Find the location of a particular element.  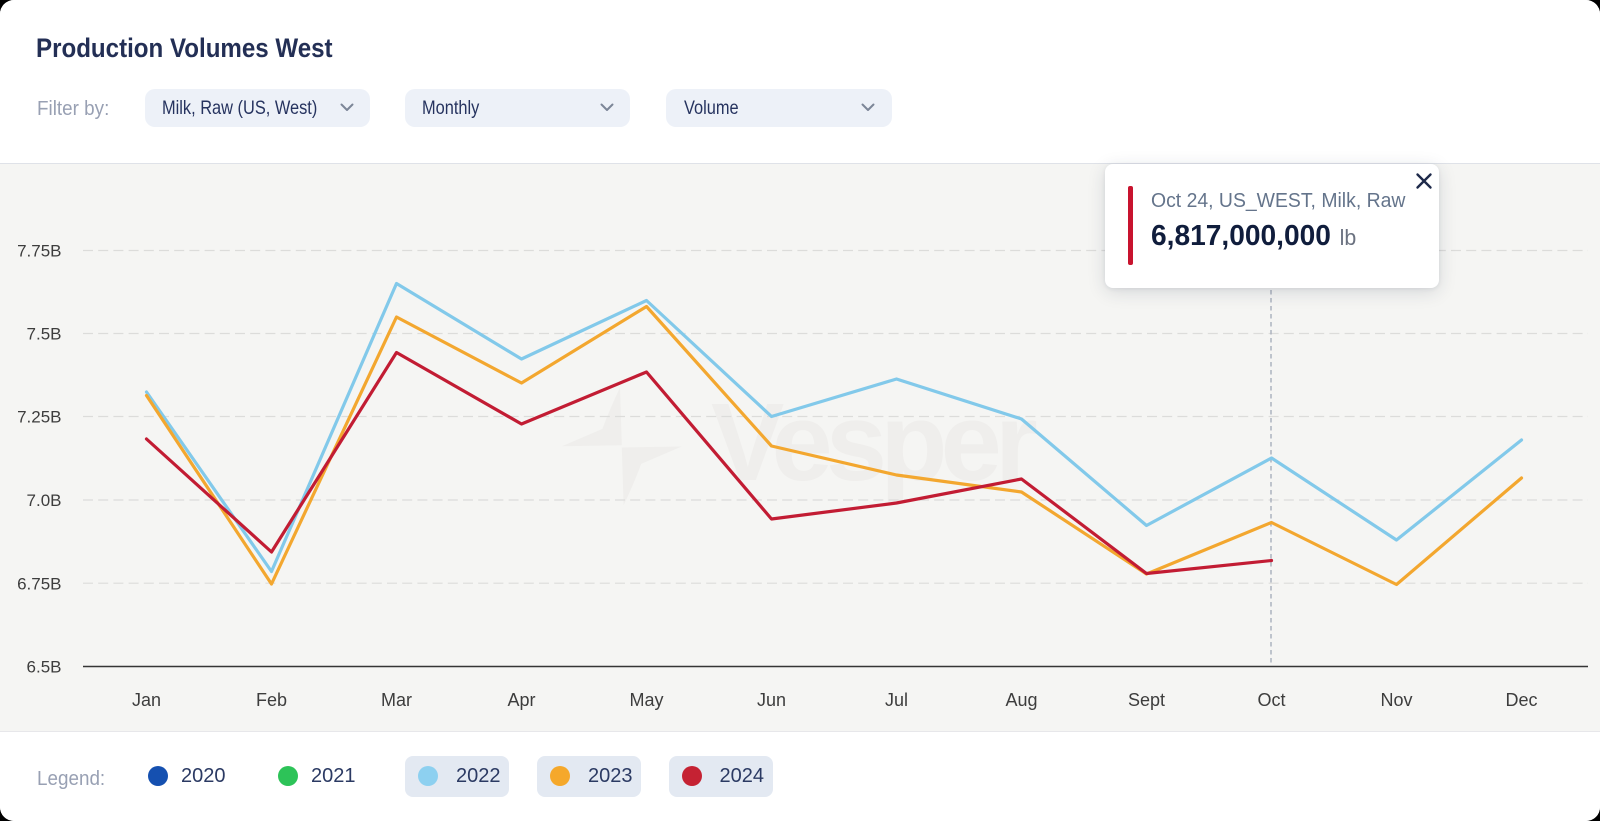

svg-text: Mar is located at coordinates (396, 700).